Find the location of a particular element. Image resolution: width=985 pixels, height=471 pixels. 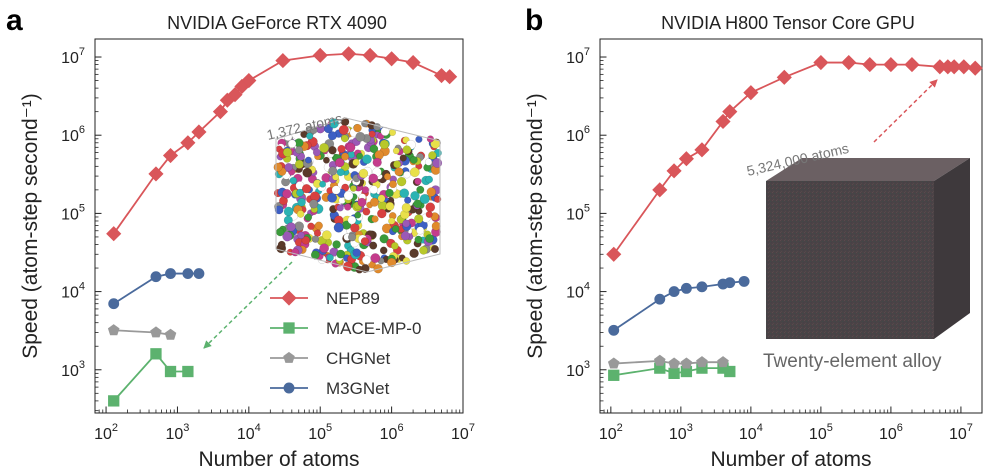

x-tick-label: 10⁴ is located at coordinates (751, 432).